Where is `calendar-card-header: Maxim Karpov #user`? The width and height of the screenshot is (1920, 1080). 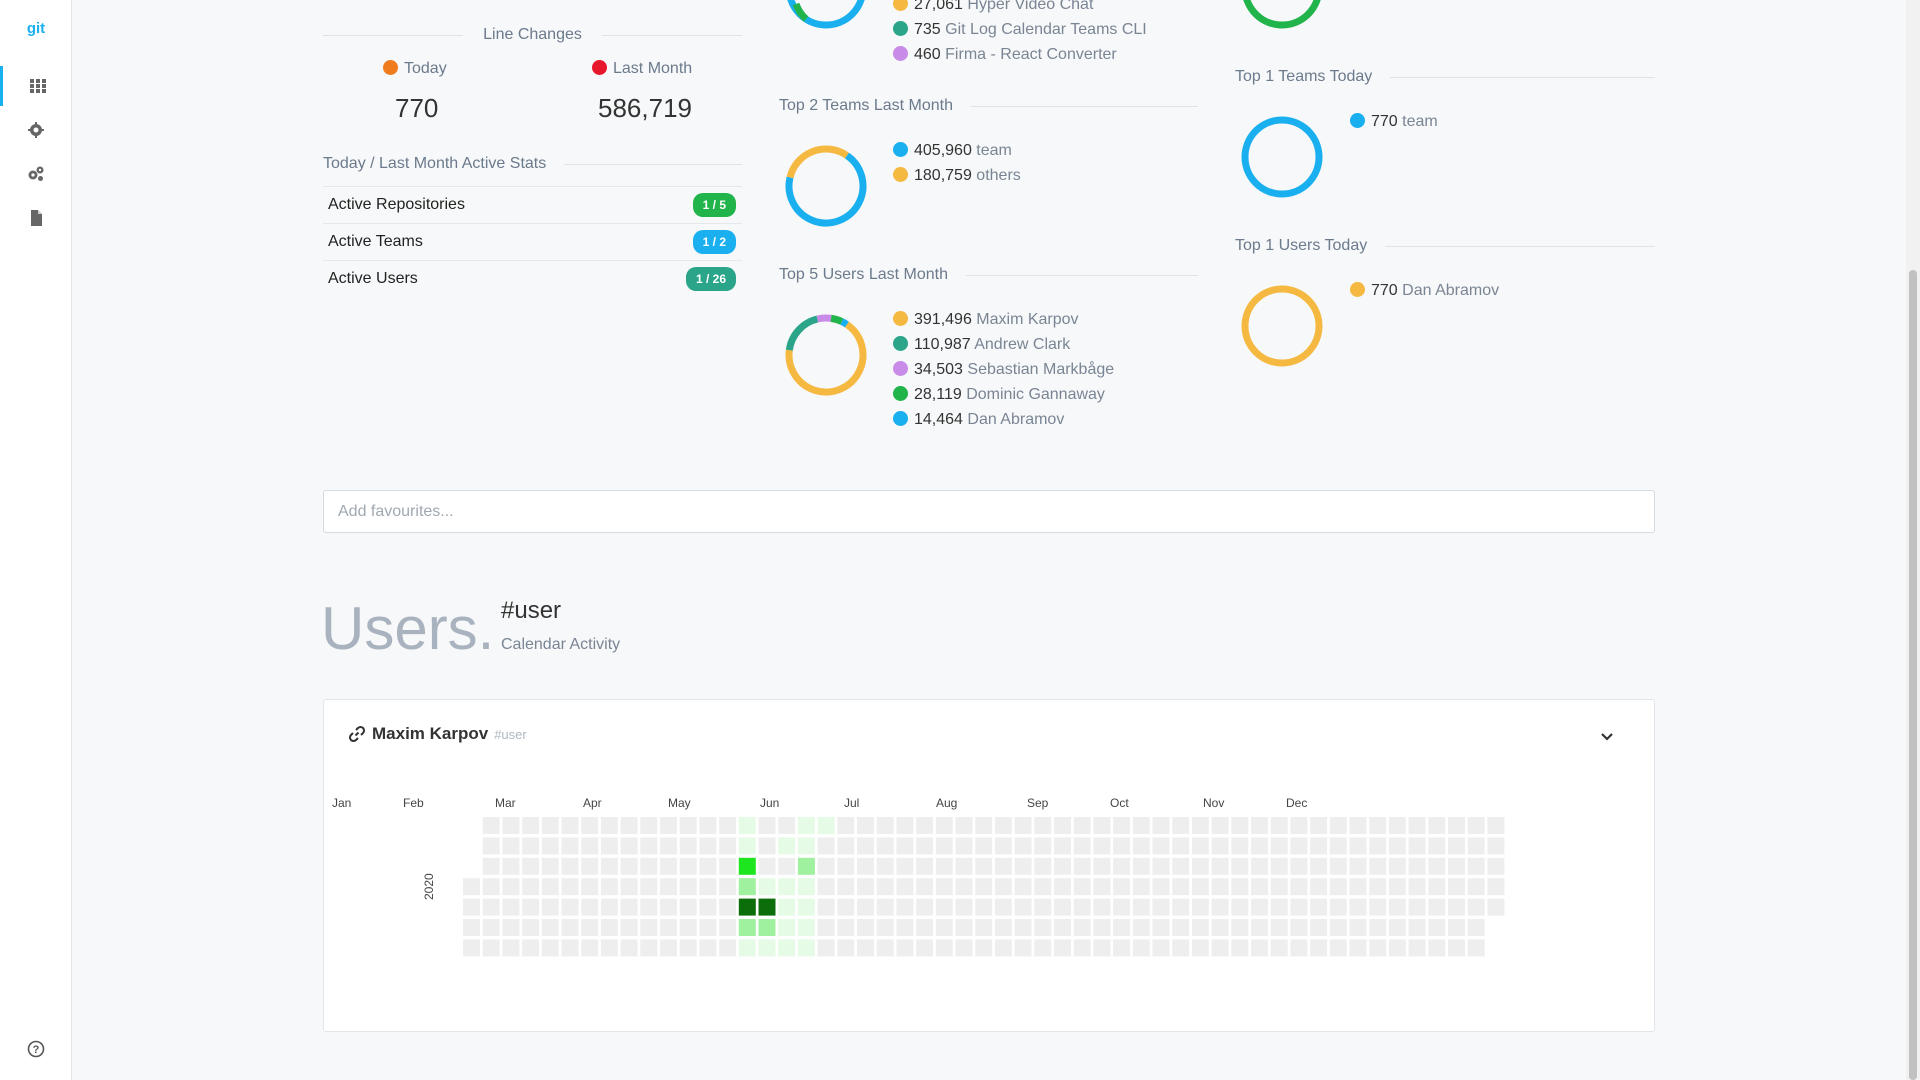
calendar-card-header: Maxim Karpov #user is located at coordinates (437, 734).